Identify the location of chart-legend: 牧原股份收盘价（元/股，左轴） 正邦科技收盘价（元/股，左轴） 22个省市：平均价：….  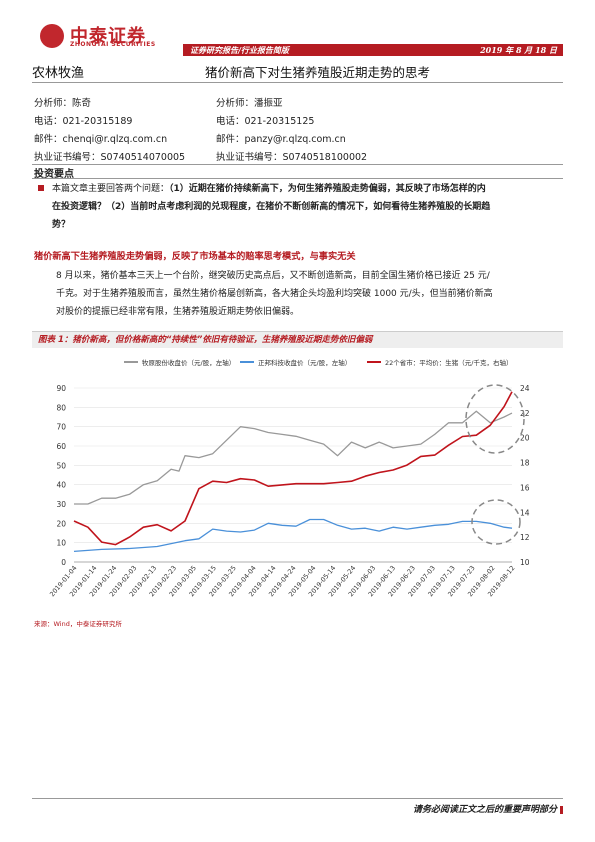
(318, 362).